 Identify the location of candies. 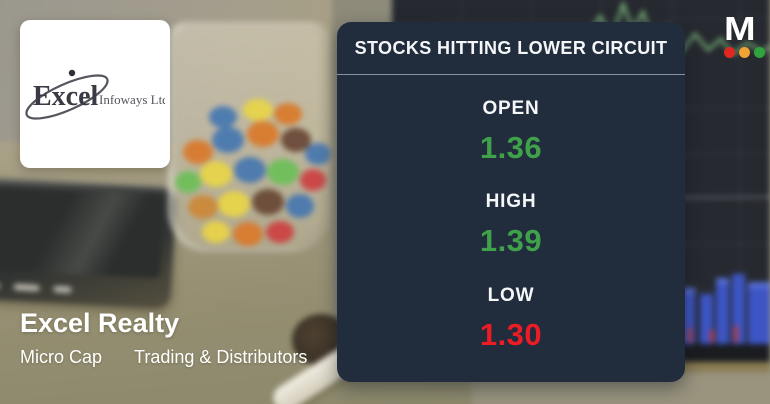
(252, 172).